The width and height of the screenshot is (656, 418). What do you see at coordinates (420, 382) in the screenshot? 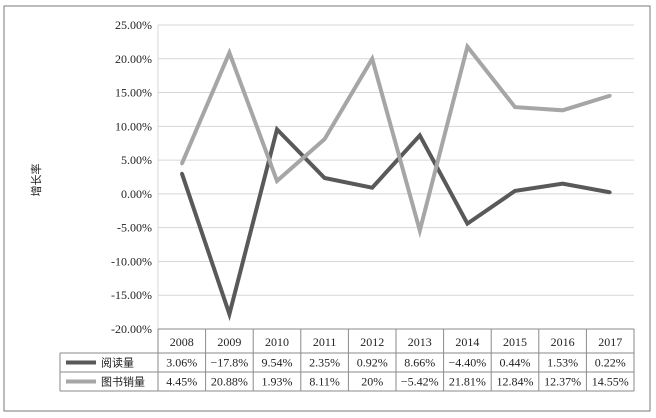
I see `data-label: −5.42%` at bounding box center [420, 382].